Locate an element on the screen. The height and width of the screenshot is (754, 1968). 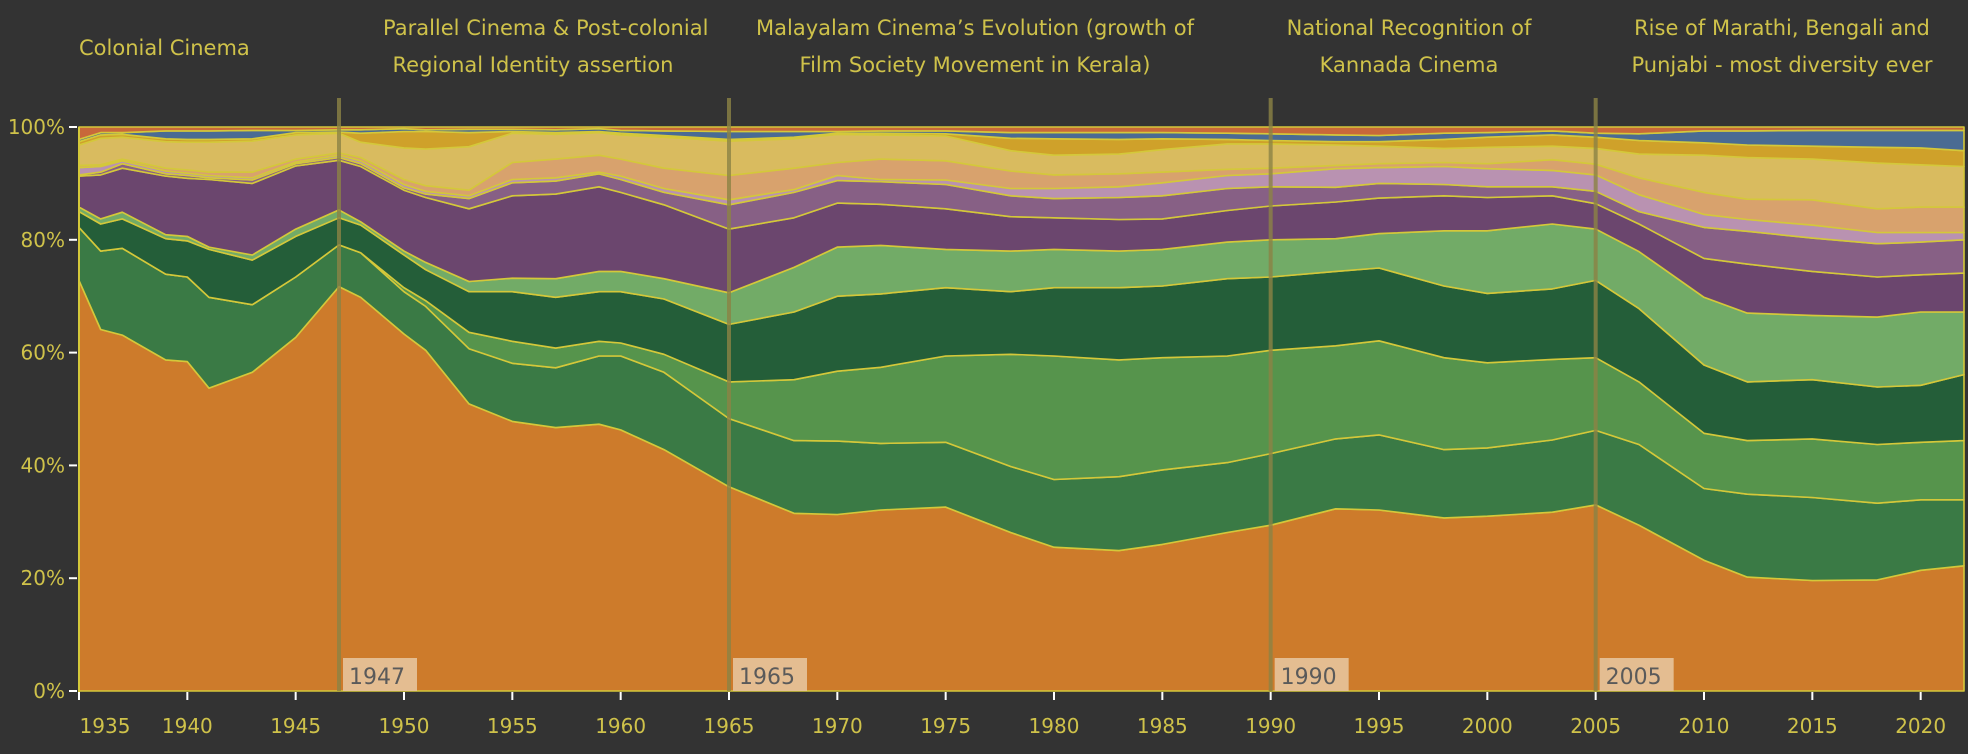
y-tick-label: 80% is located at coordinates (43, 240).